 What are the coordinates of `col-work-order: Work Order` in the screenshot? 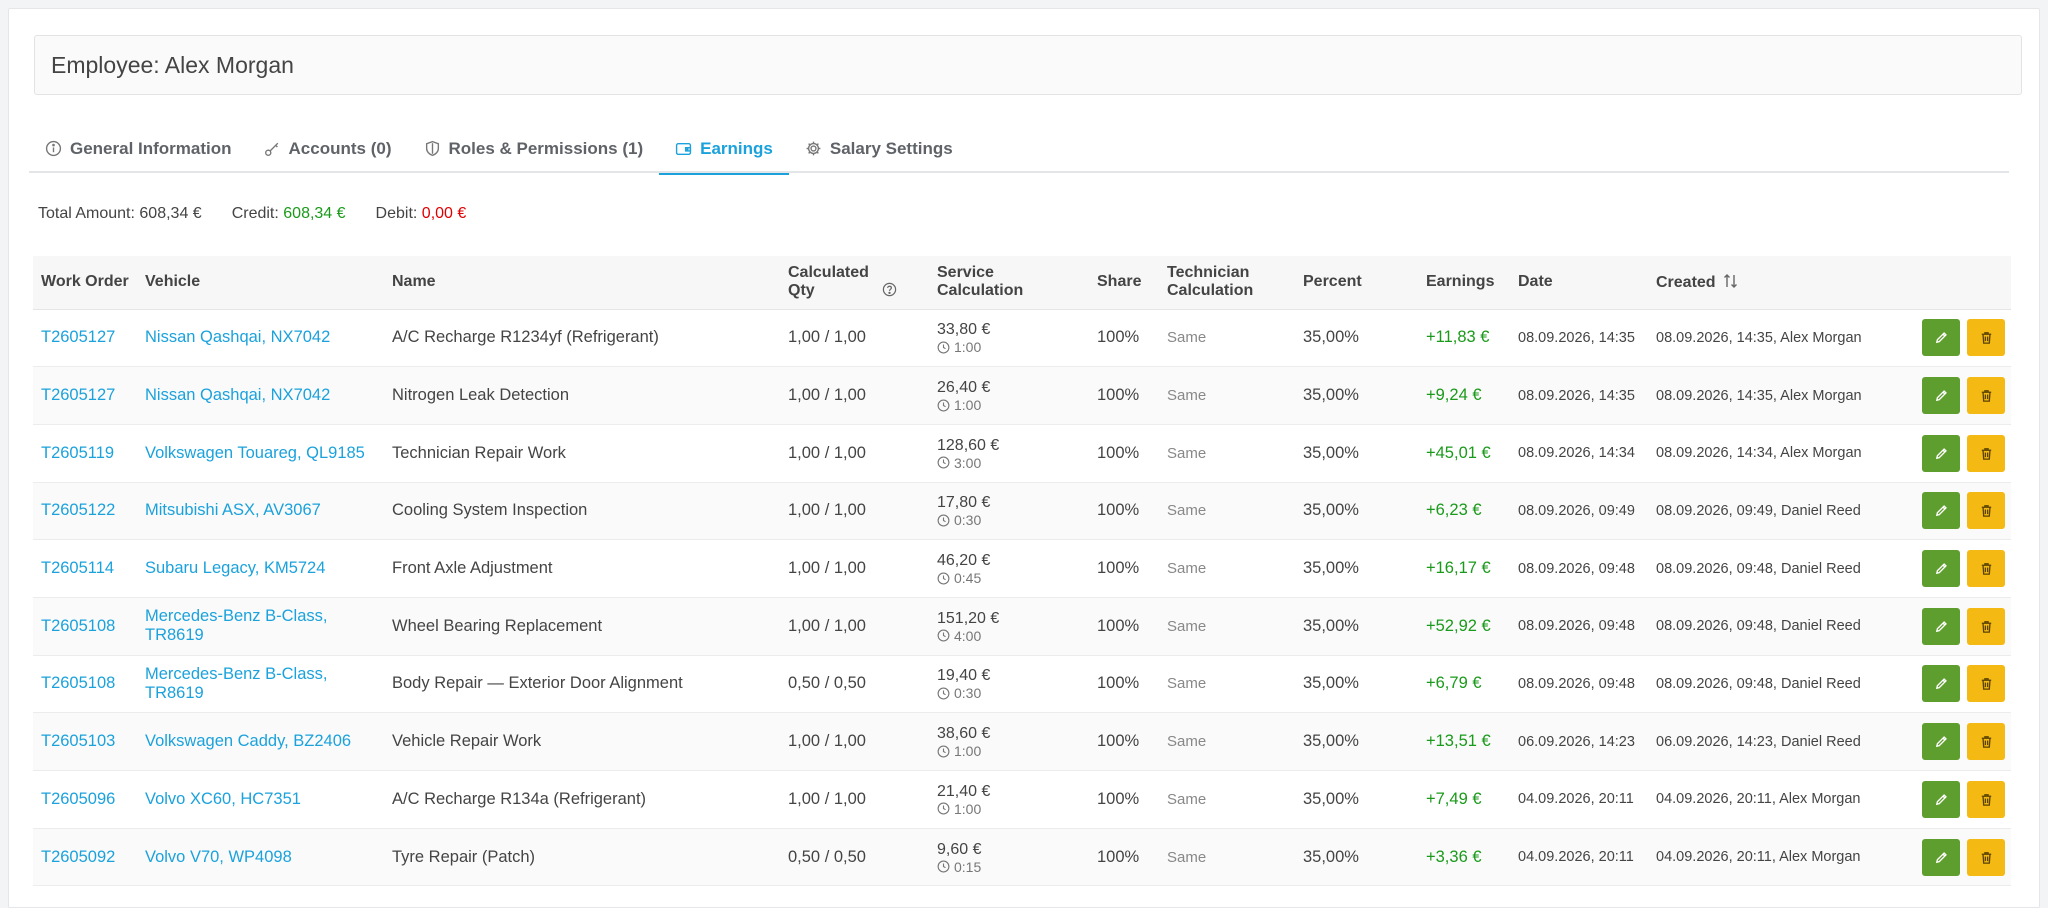 It's located at (85, 282).